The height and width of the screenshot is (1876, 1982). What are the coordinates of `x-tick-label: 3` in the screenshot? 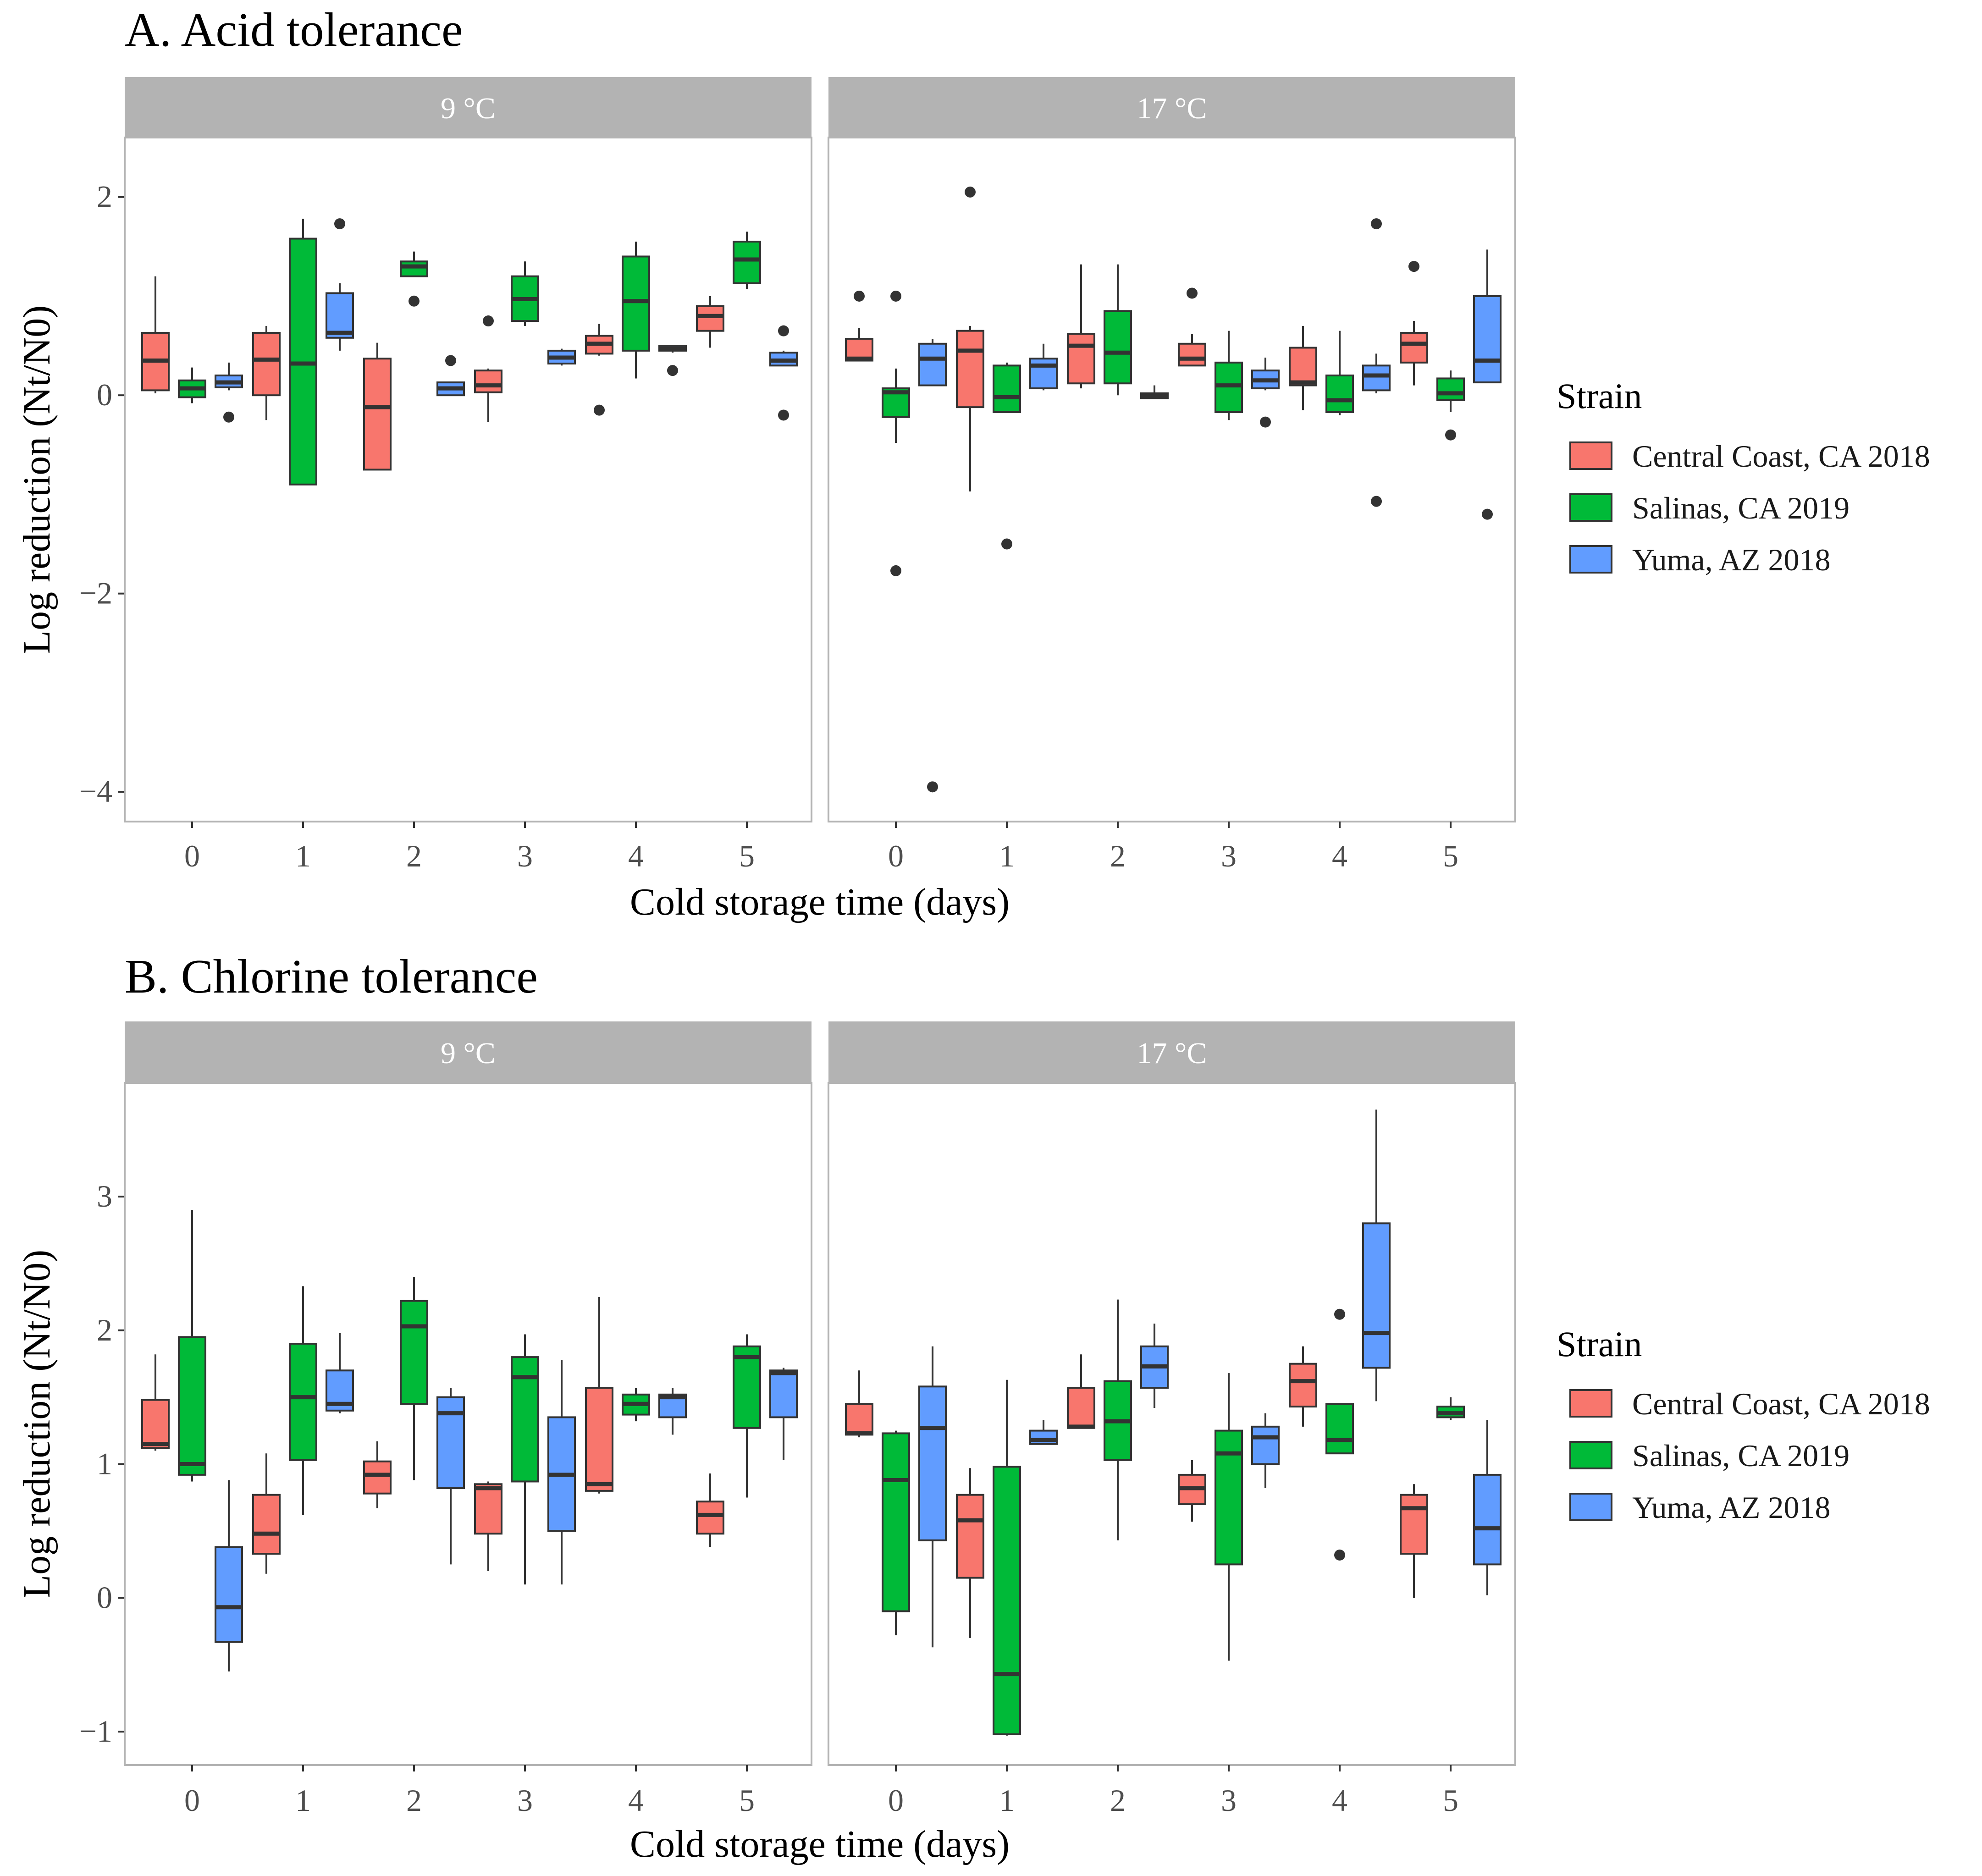 It's located at (525, 856).